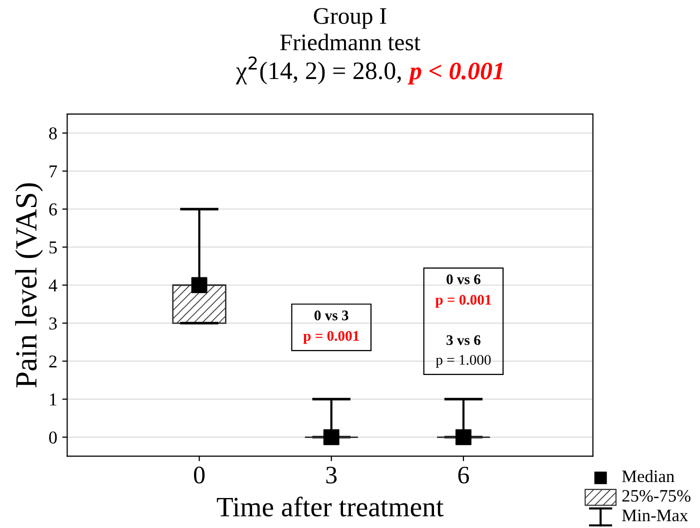 This screenshot has width=700, height=528. Describe the element at coordinates (350, 18) in the screenshot. I see `chart-title: Group I` at that location.